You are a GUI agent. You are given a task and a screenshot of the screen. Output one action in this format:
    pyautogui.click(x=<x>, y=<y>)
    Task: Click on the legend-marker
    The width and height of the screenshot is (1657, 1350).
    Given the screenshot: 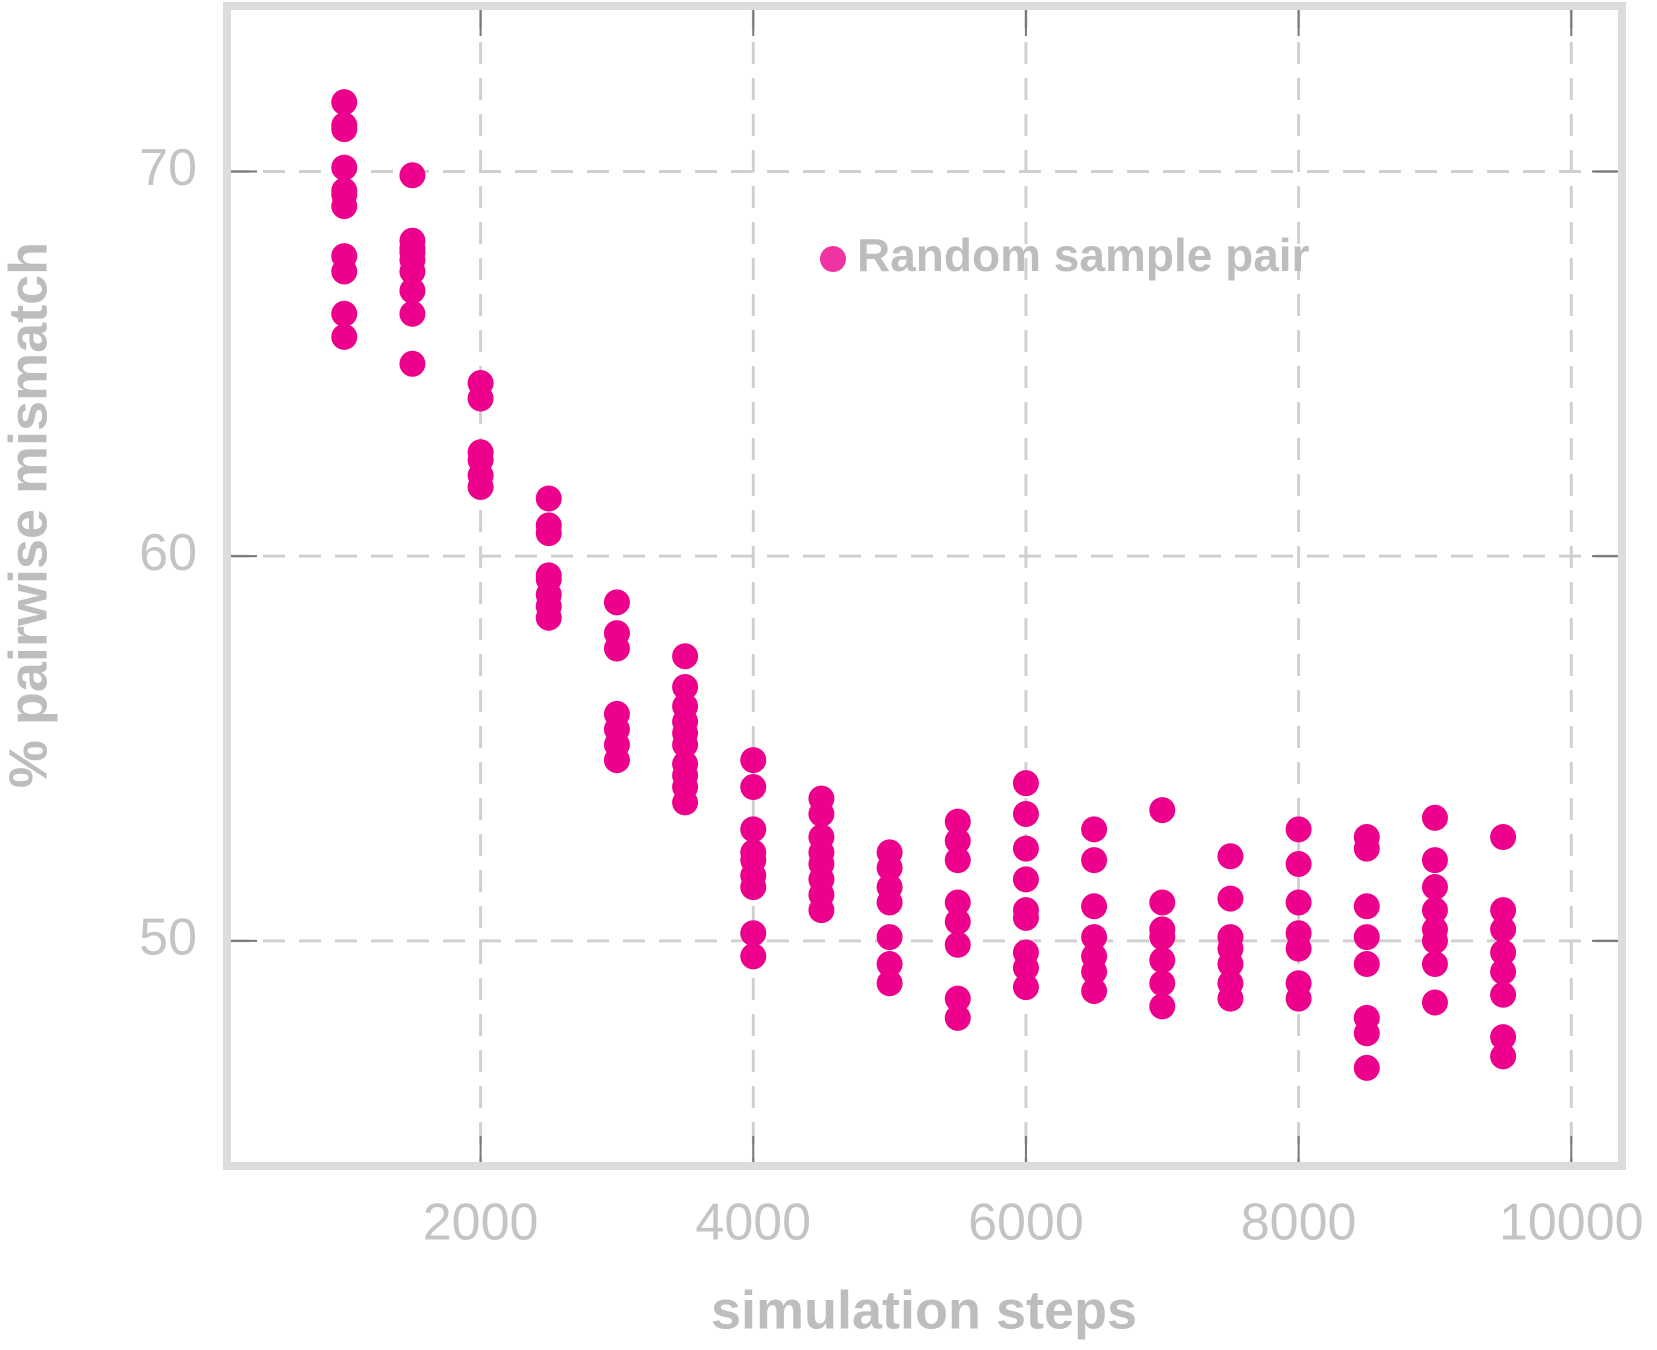 What is the action you would take?
    pyautogui.click(x=833, y=259)
    